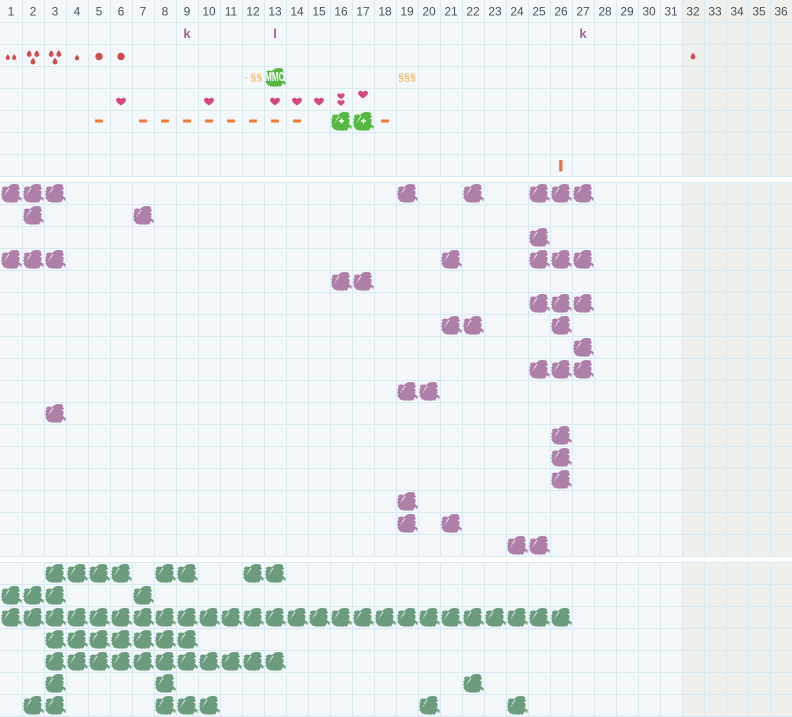 This screenshot has width=792, height=717. I want to click on svg-text: 8, so click(165, 12).